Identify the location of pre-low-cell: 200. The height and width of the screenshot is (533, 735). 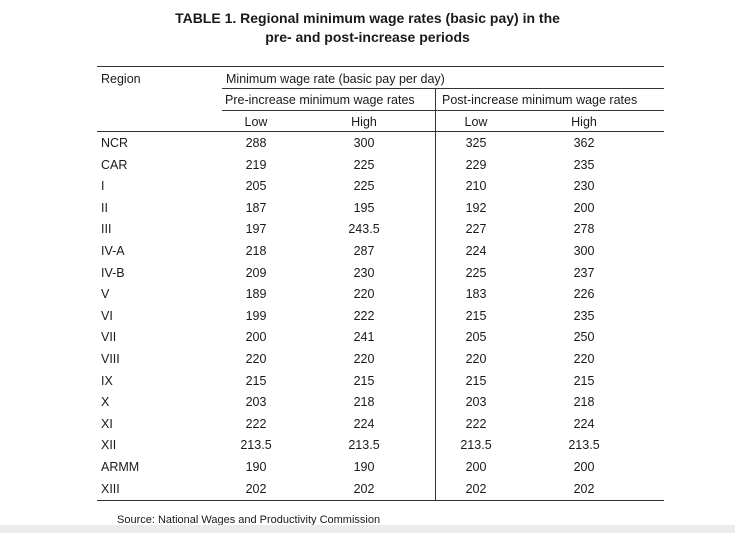
(256, 337).